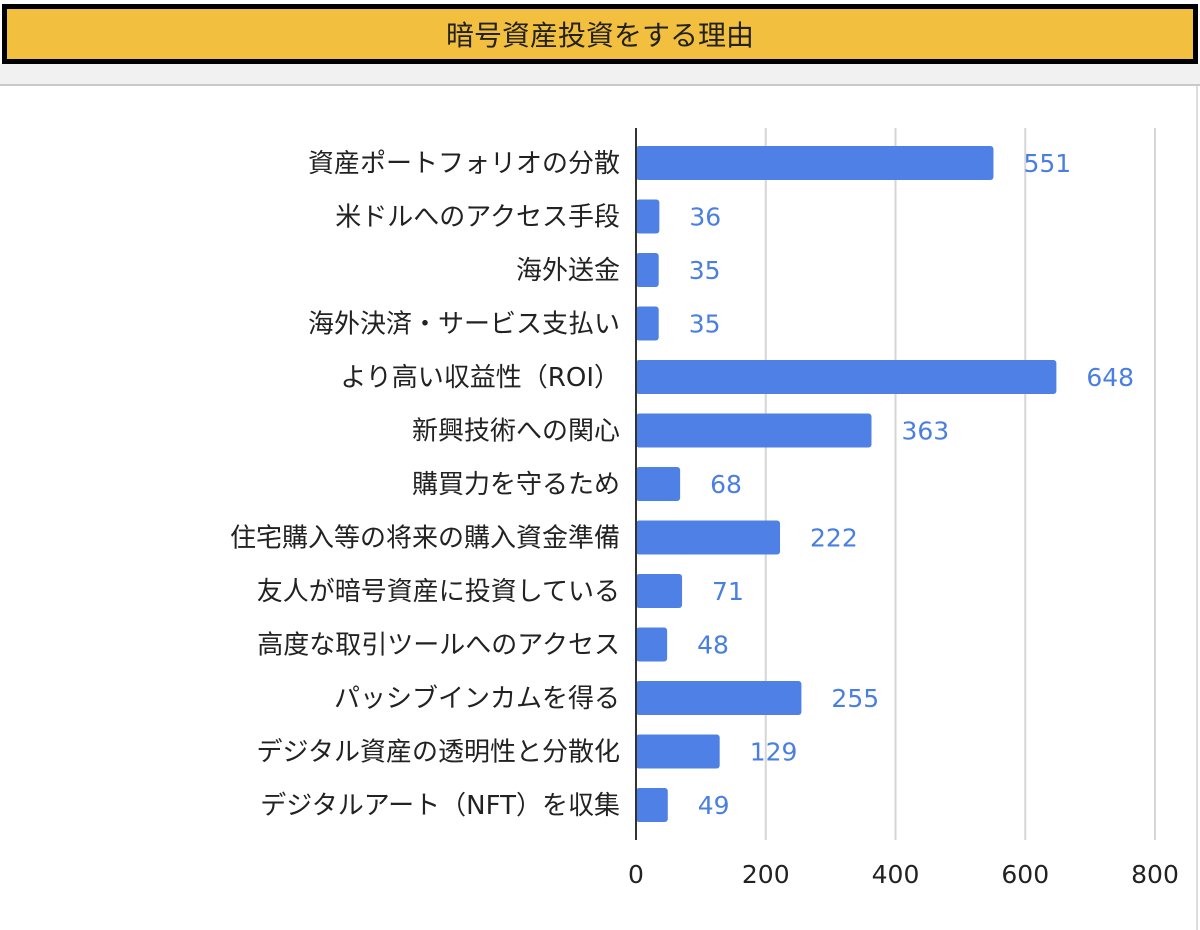 The width and height of the screenshot is (1200, 930). What do you see at coordinates (834, 538) in the screenshot?
I see `data-label: 222` at bounding box center [834, 538].